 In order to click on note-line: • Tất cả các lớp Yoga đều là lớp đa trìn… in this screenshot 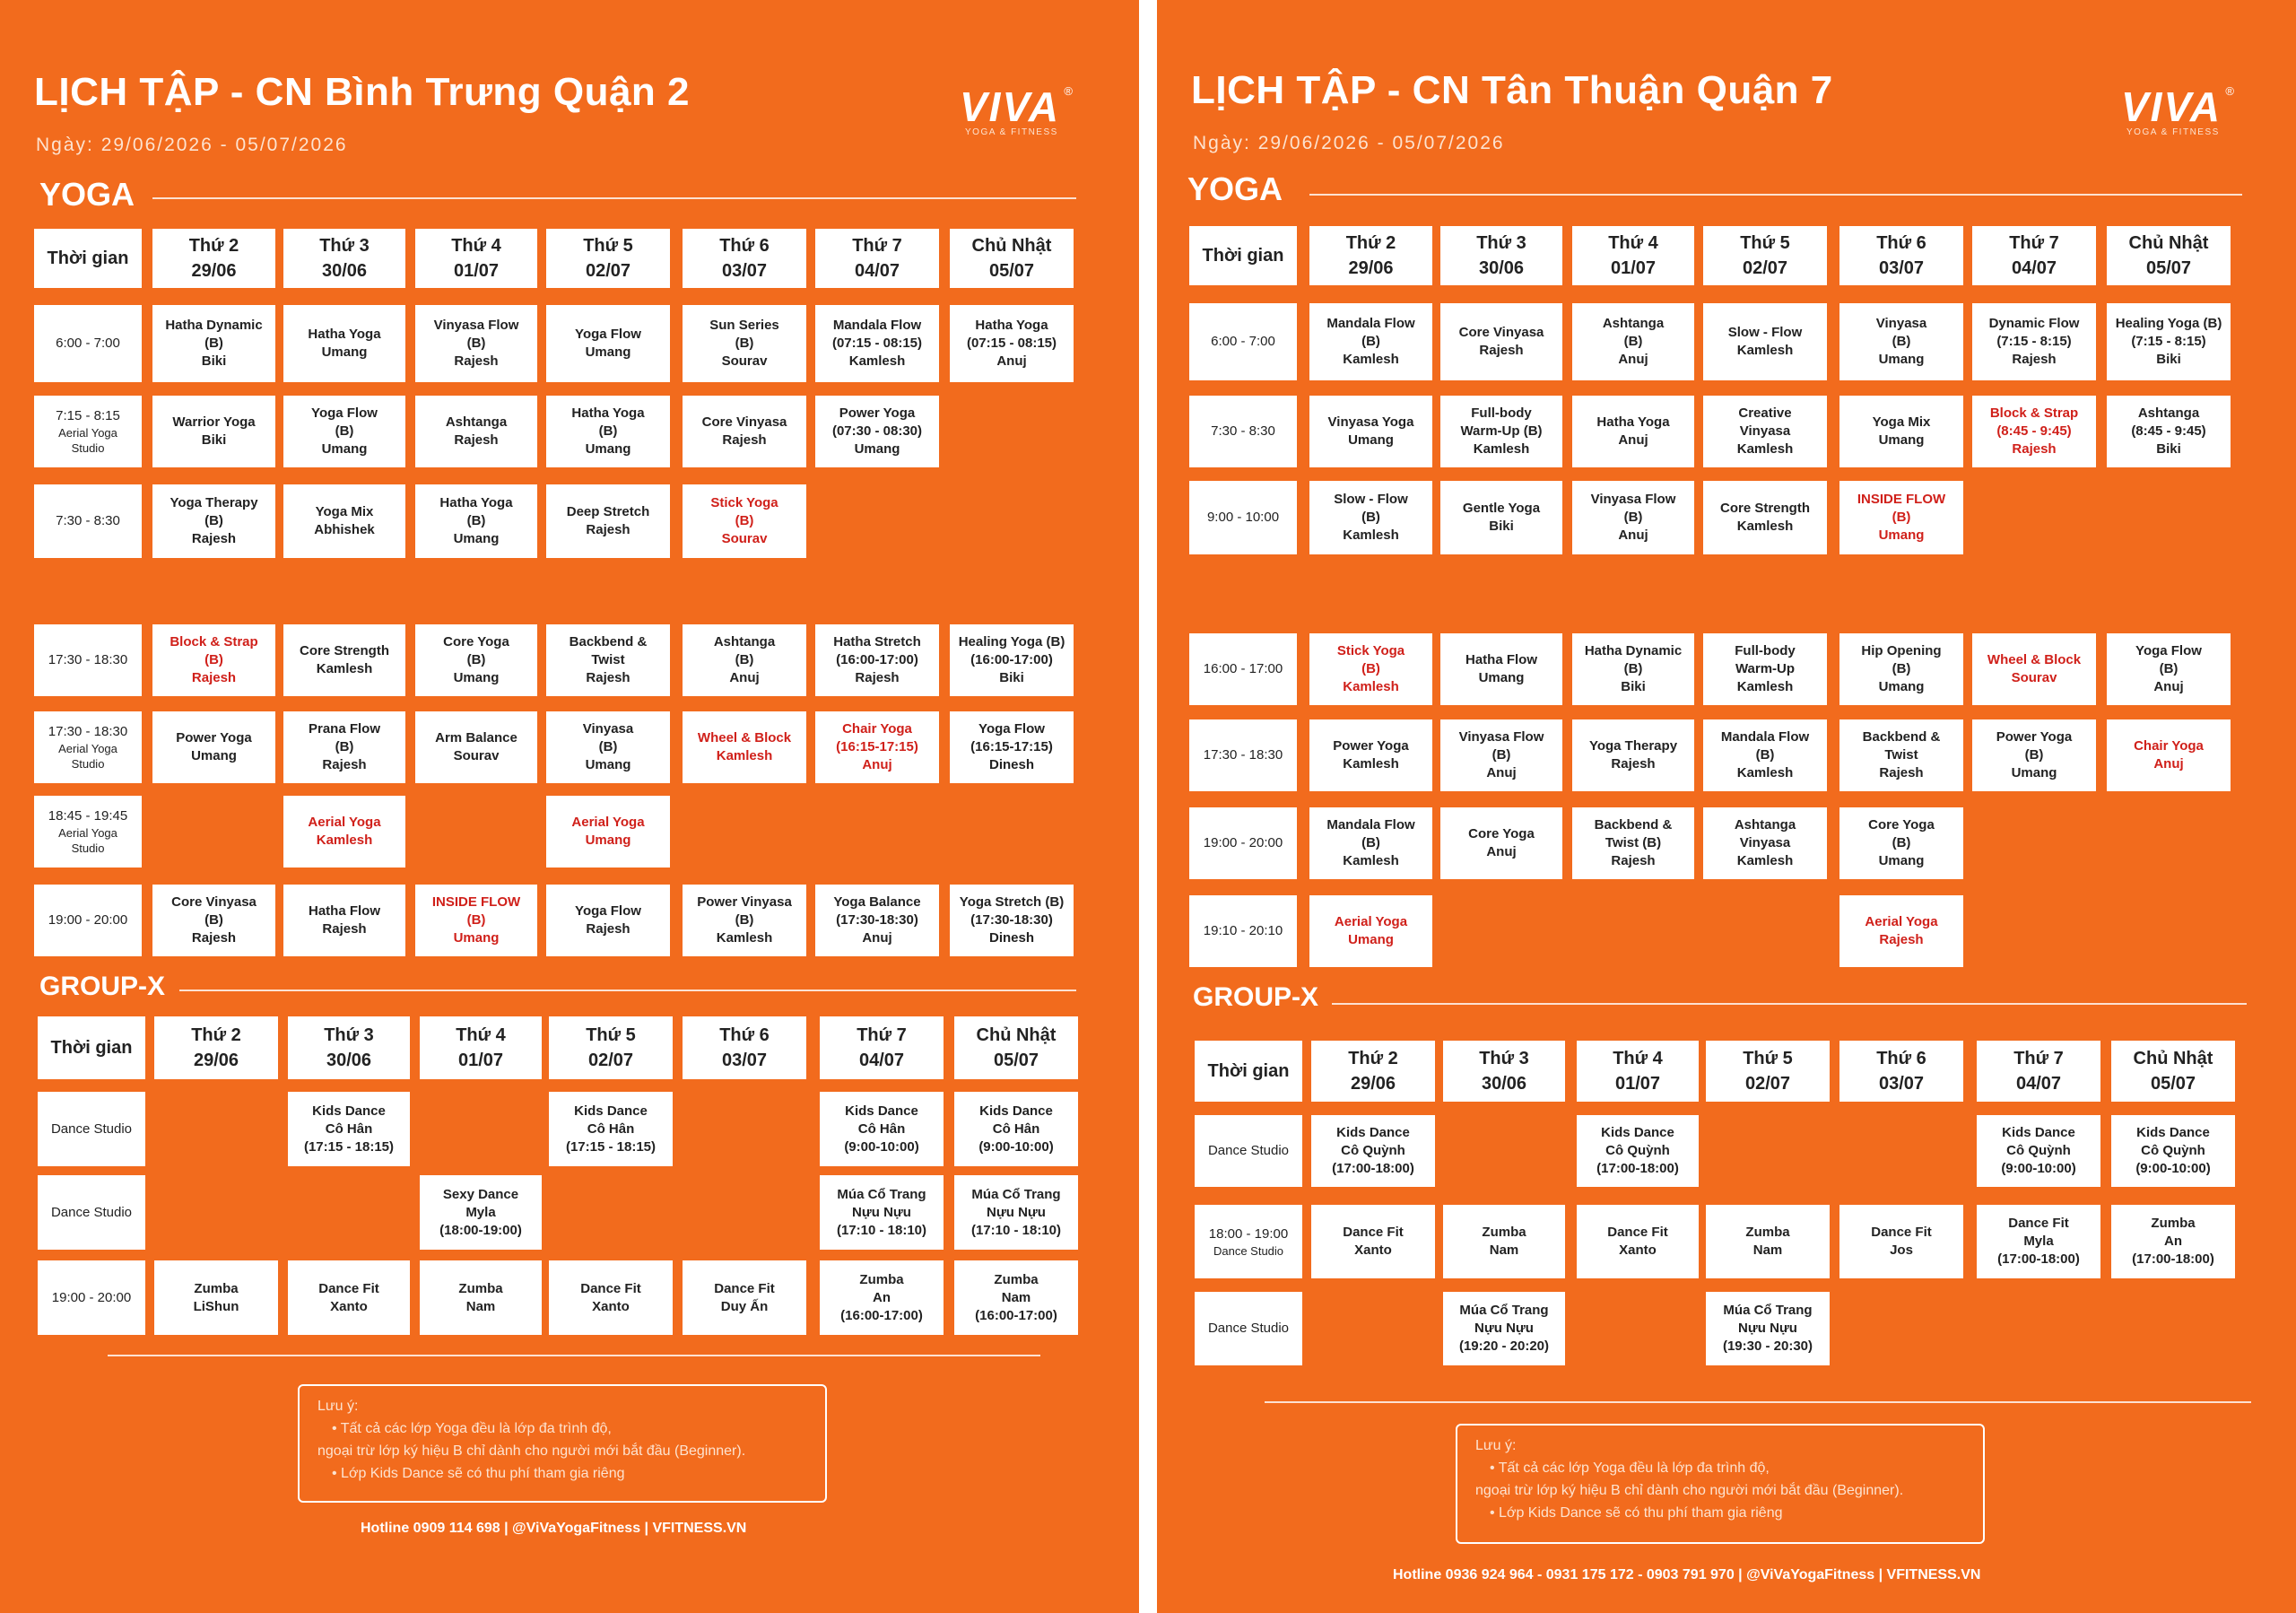, I will do `click(1630, 1468)`.